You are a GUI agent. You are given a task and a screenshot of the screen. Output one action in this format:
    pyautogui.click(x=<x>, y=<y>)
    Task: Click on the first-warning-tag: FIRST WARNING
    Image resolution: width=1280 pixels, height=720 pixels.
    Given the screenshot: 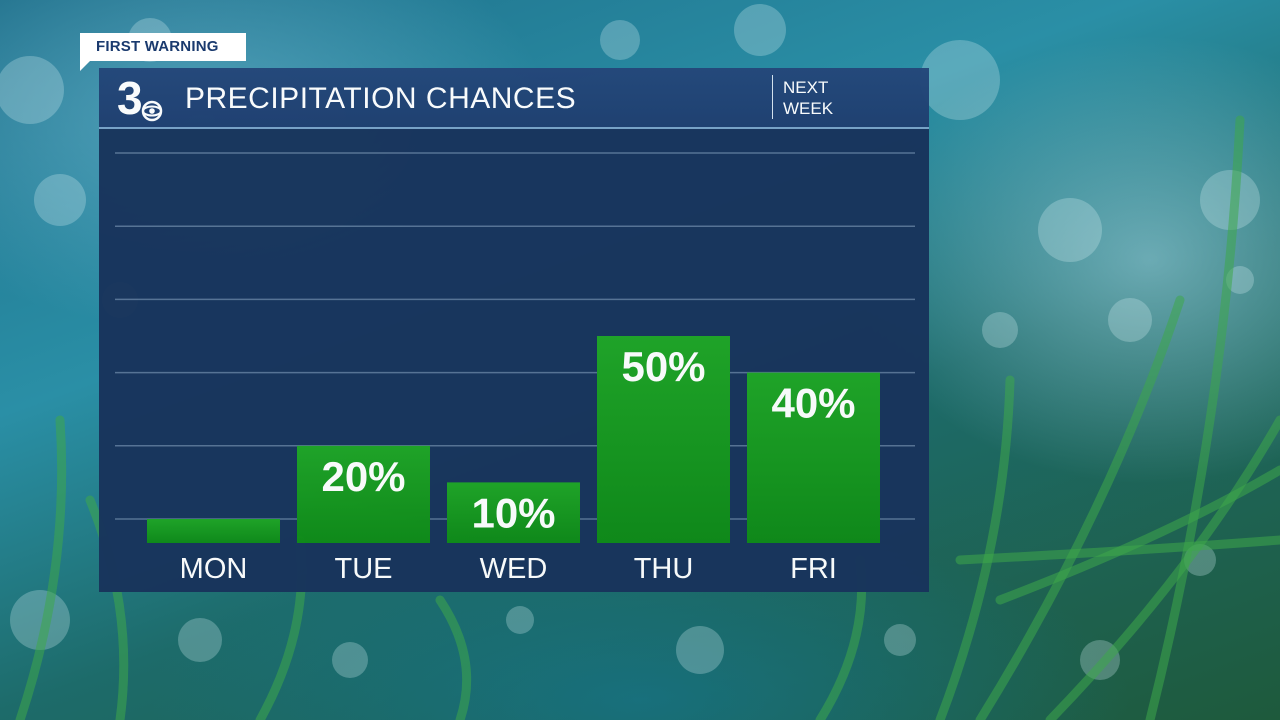 What is the action you would take?
    pyautogui.click(x=163, y=47)
    